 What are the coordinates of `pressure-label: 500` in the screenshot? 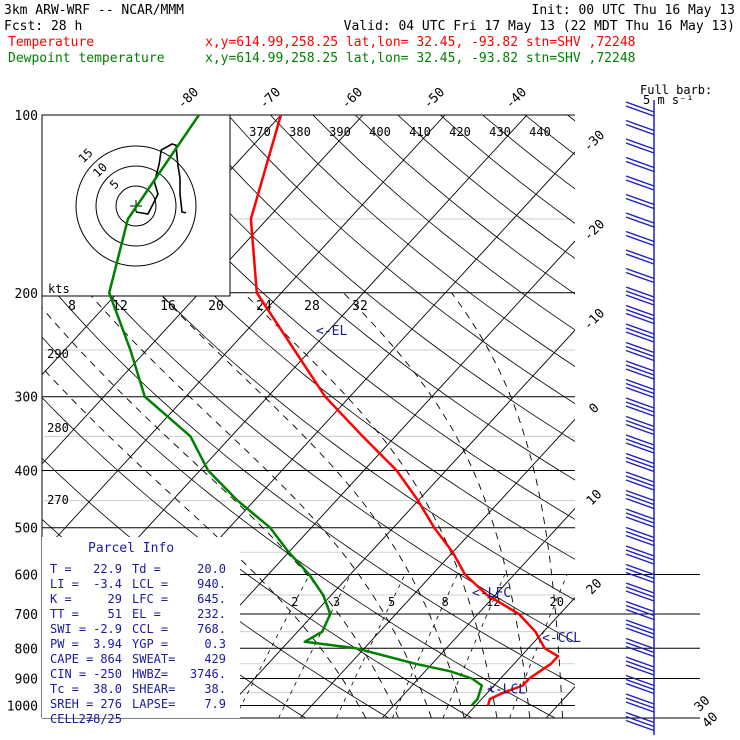 It's located at (26, 529).